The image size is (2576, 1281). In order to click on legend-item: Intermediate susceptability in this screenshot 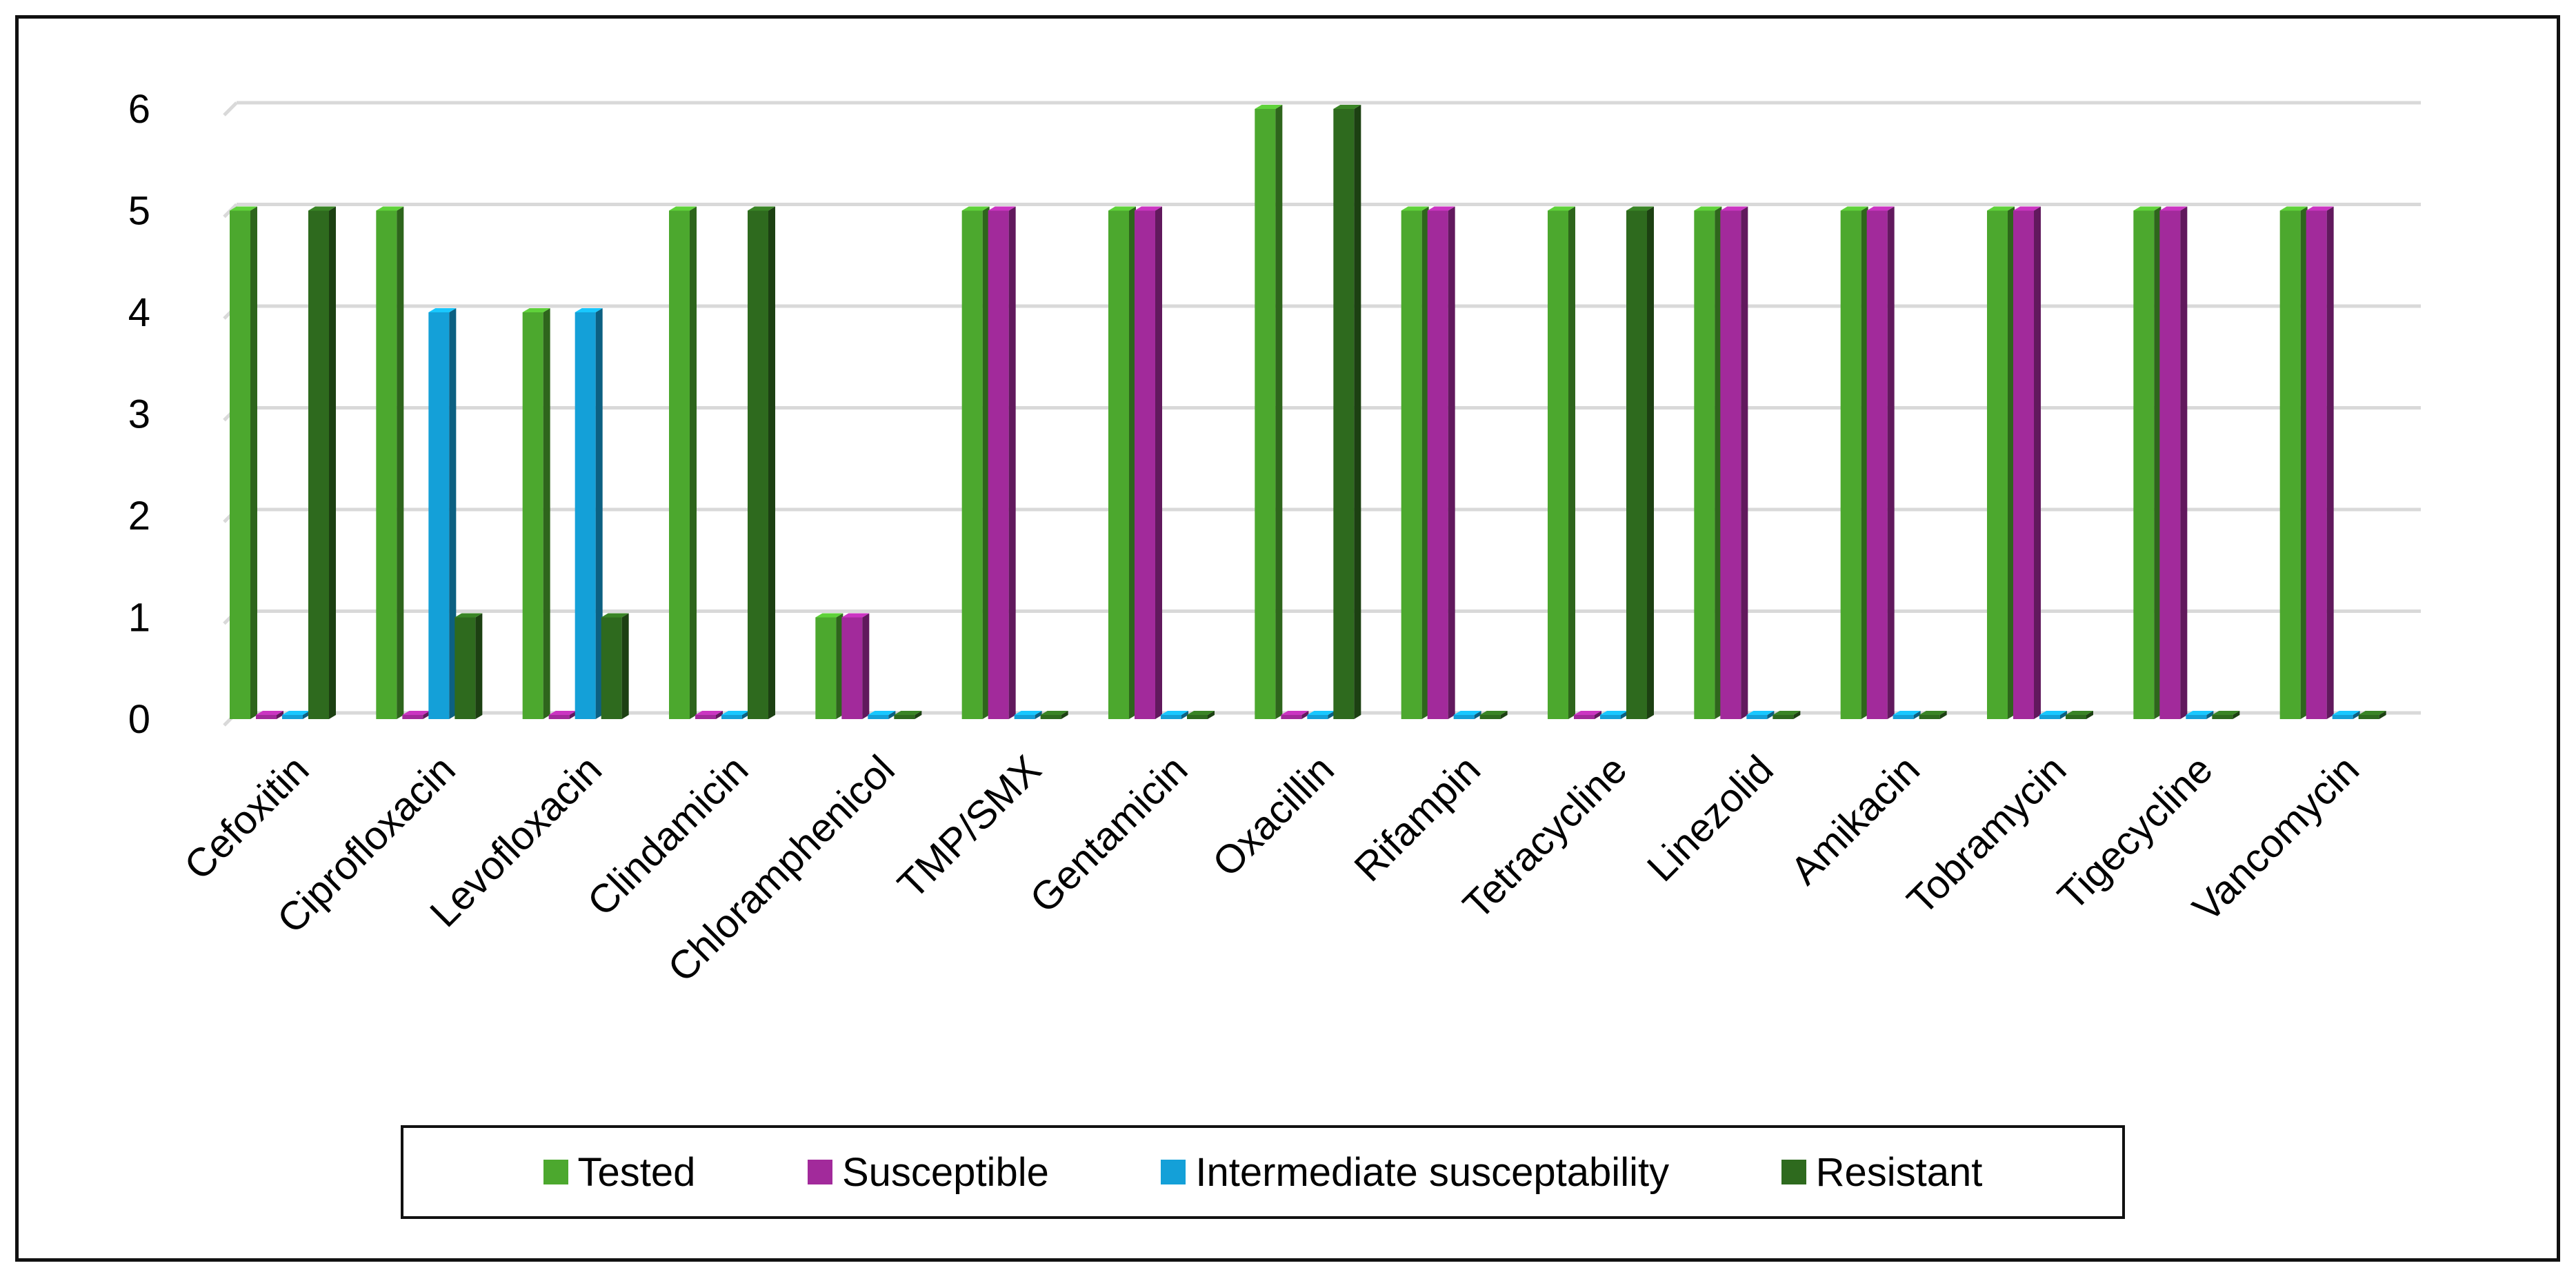, I will do `click(1415, 1173)`.